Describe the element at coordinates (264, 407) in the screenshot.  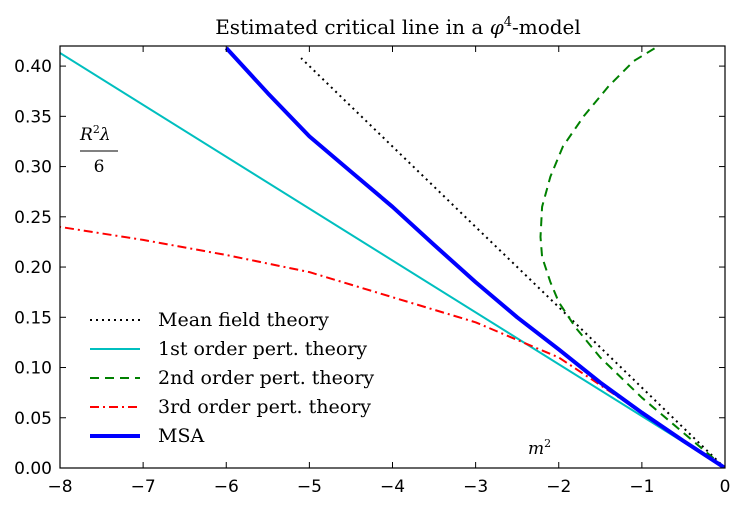
I see `legend-label: 3rd order pert. theory` at that location.